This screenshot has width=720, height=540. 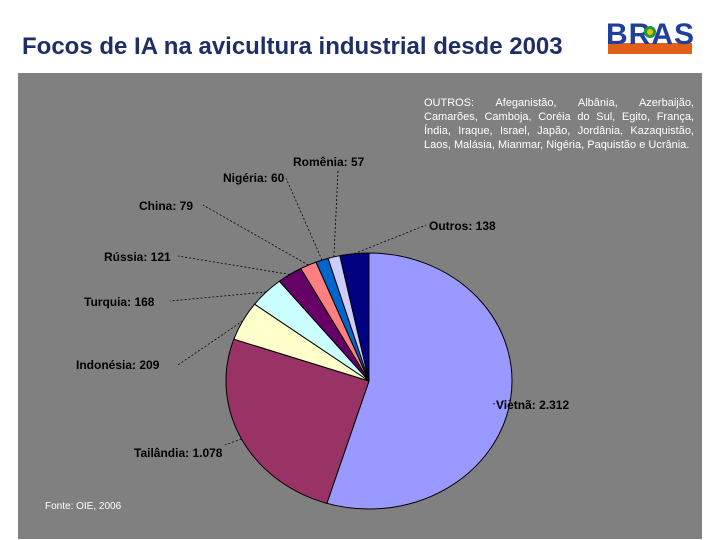 I want to click on slice-label-romênia: Romênia: 57, so click(x=329, y=162).